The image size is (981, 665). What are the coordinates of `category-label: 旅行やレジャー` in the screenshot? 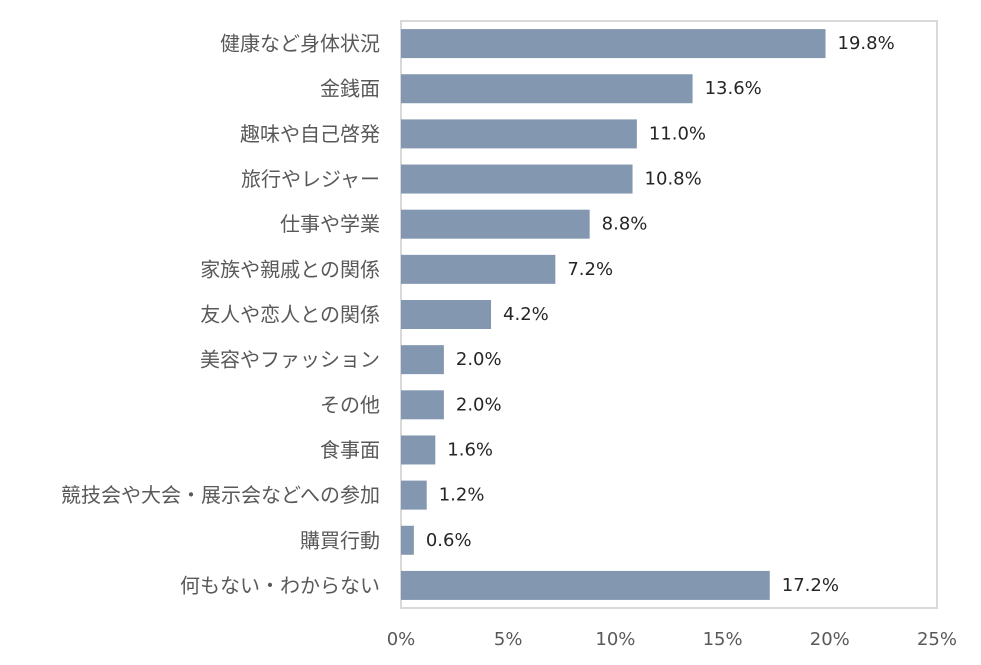 It's located at (310, 179).